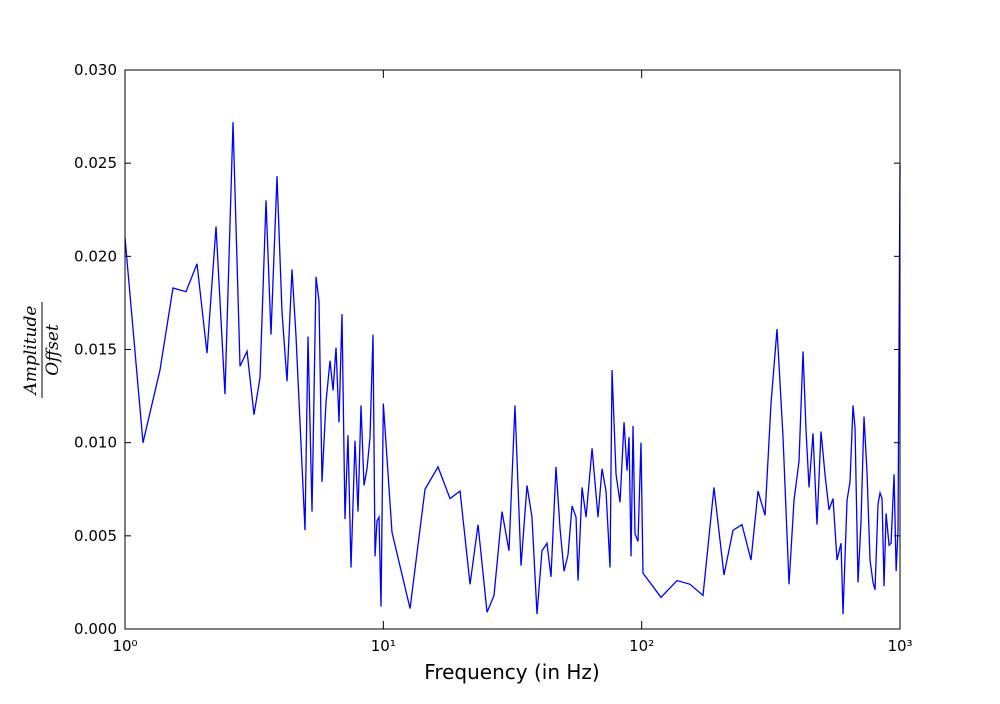 The height and width of the screenshot is (704, 1000). What do you see at coordinates (95, 163) in the screenshot?
I see `y-tick-label: 0.025` at bounding box center [95, 163].